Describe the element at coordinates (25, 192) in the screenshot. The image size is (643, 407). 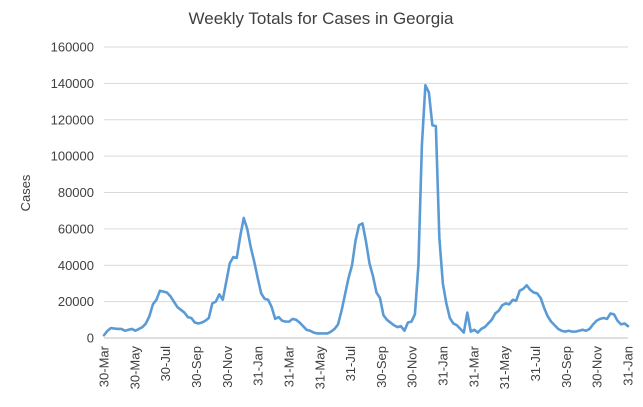
I see `y-axis-title: Cases` at that location.